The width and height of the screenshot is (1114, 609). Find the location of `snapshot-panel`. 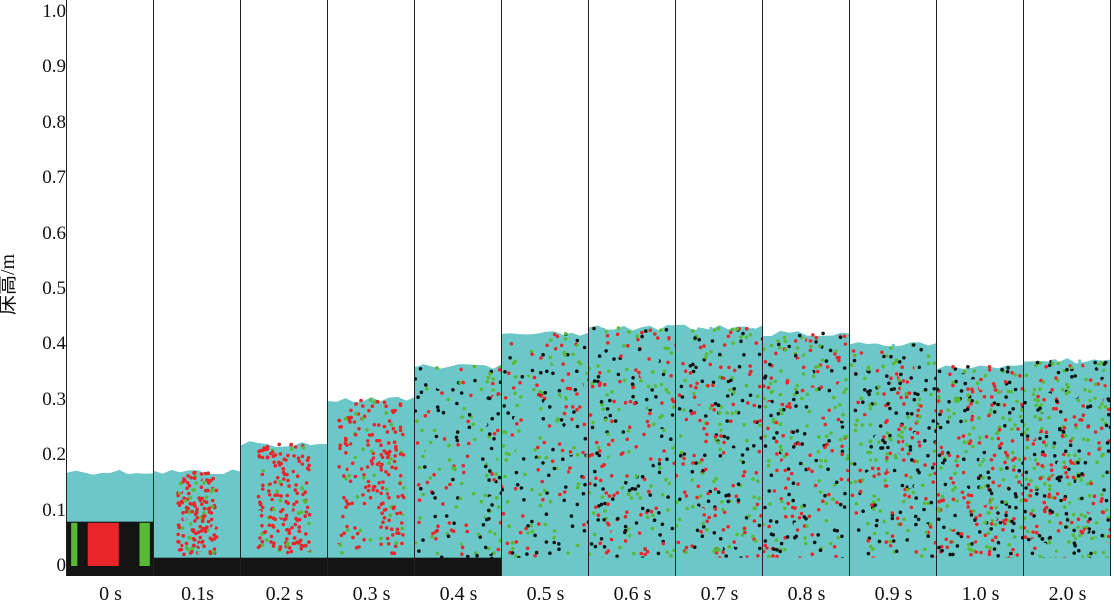

snapshot-panel is located at coordinates (1067, 288).